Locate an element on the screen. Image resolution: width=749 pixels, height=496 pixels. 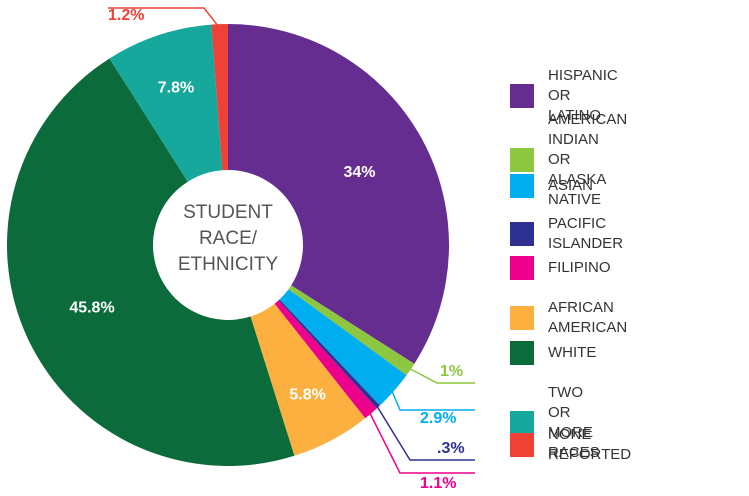
legend-label: NONE REPORTED is located at coordinates (590, 444).